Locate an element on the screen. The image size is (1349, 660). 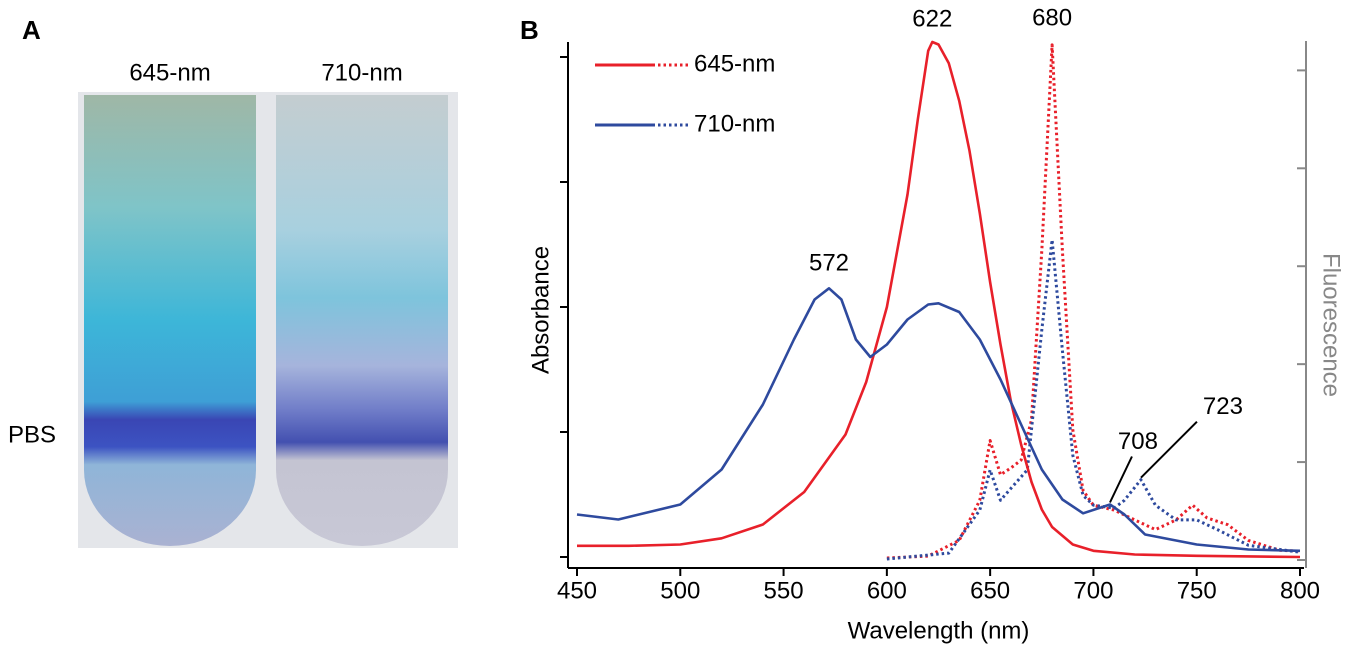
y-axis-label: Absorbance is located at coordinates (540, 310).